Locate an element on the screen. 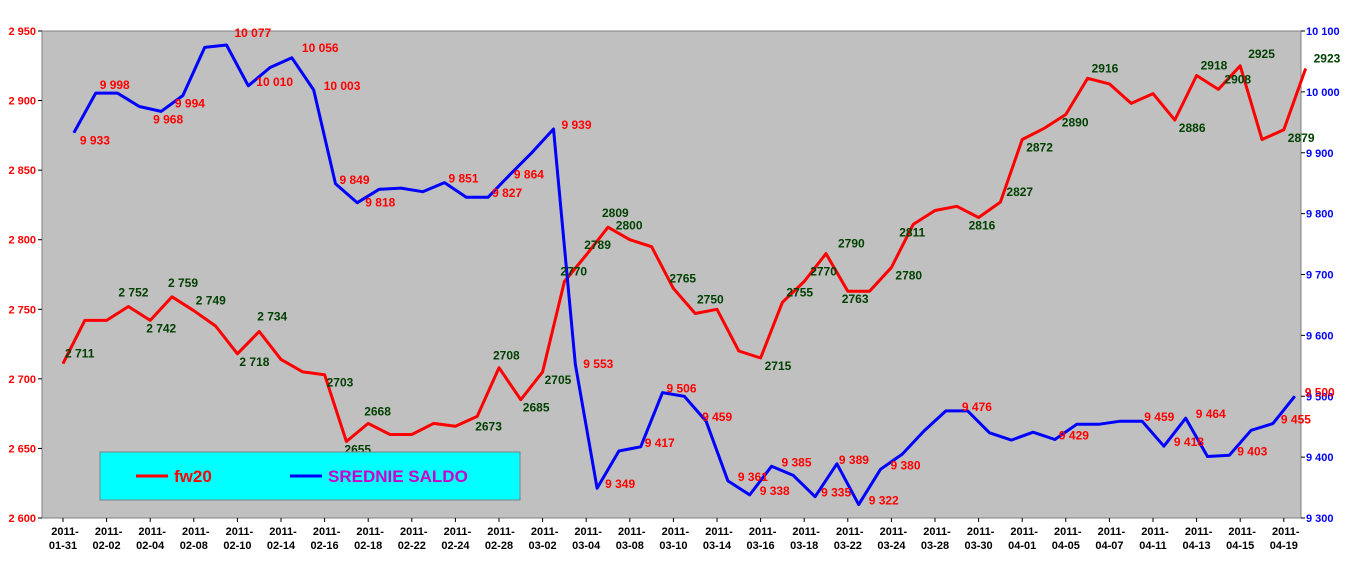  data-label-fw20: 2916 is located at coordinates (1105, 68).